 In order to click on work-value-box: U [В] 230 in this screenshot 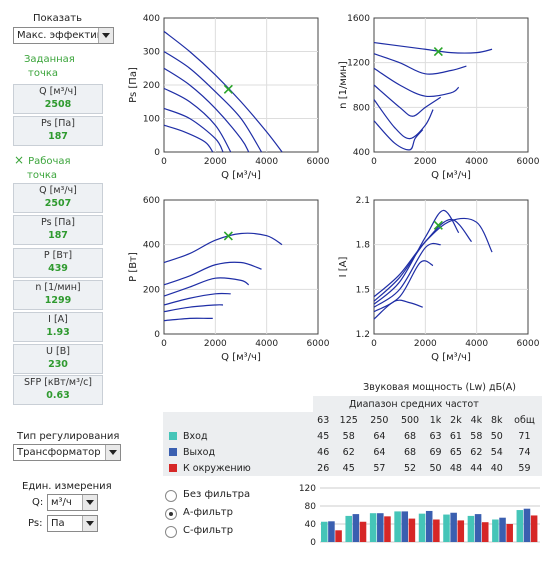, I will do `click(58, 359)`.